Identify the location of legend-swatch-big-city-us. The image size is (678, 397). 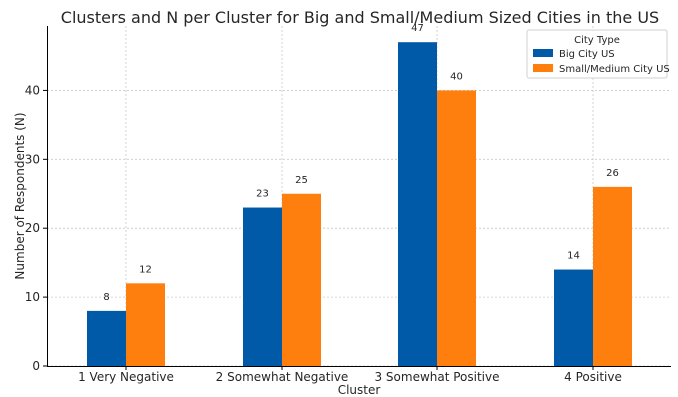
(543, 53).